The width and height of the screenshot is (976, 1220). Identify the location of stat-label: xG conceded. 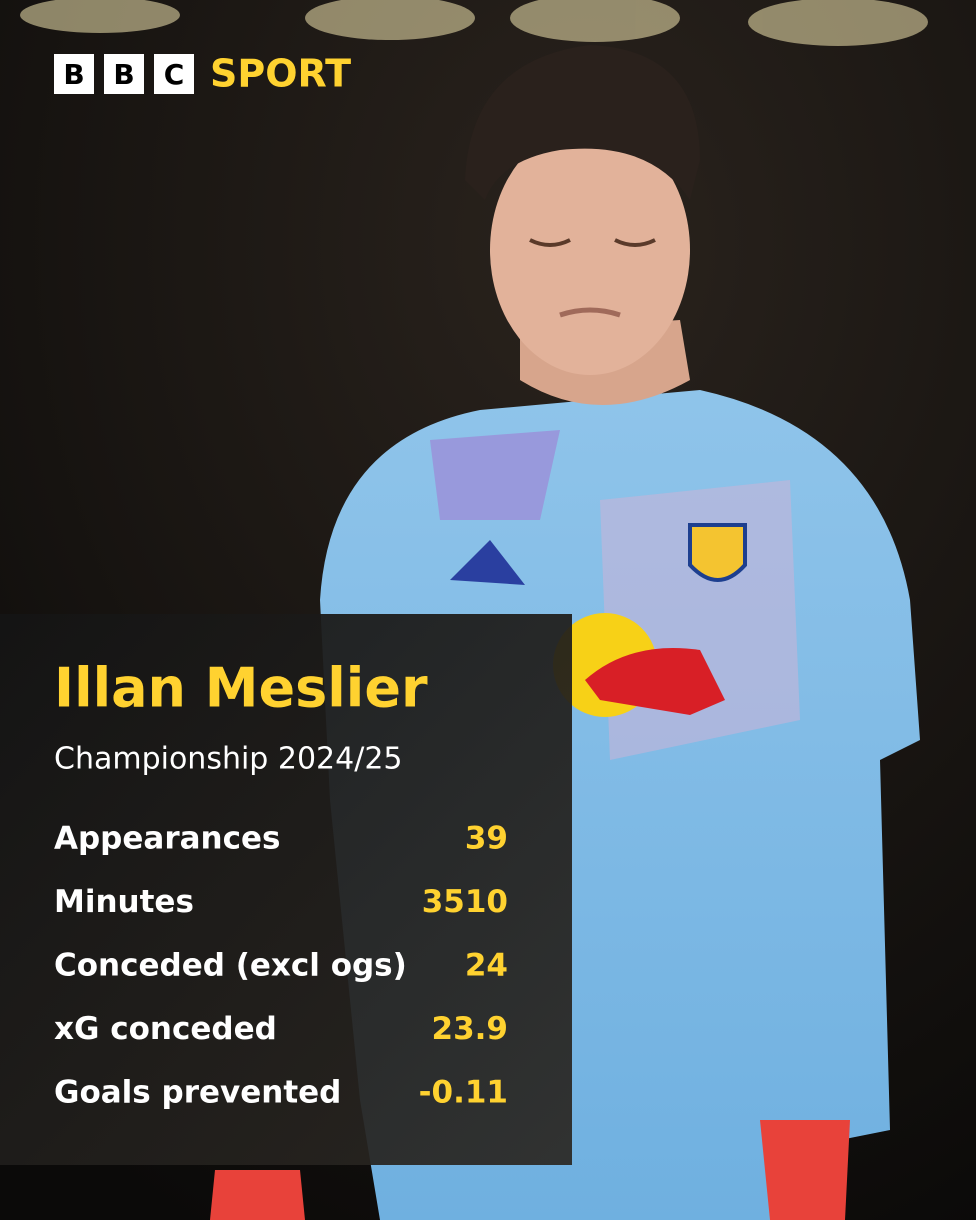
(165, 1029).